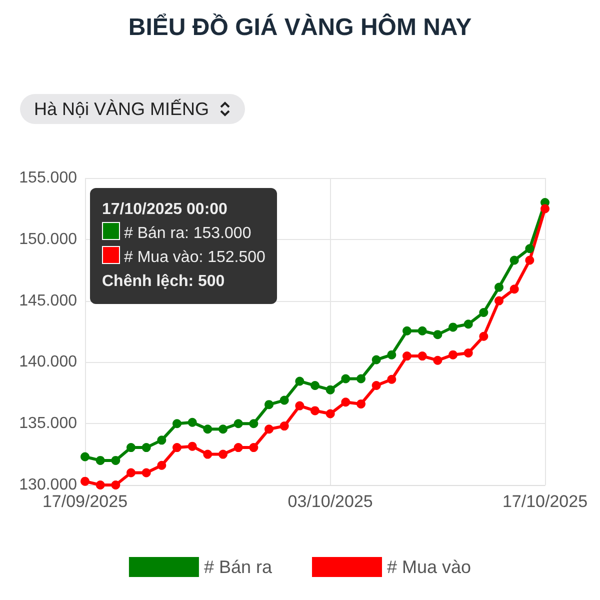 The image size is (600, 600). I want to click on annotation: Chênh lệch: 500, so click(164, 282).